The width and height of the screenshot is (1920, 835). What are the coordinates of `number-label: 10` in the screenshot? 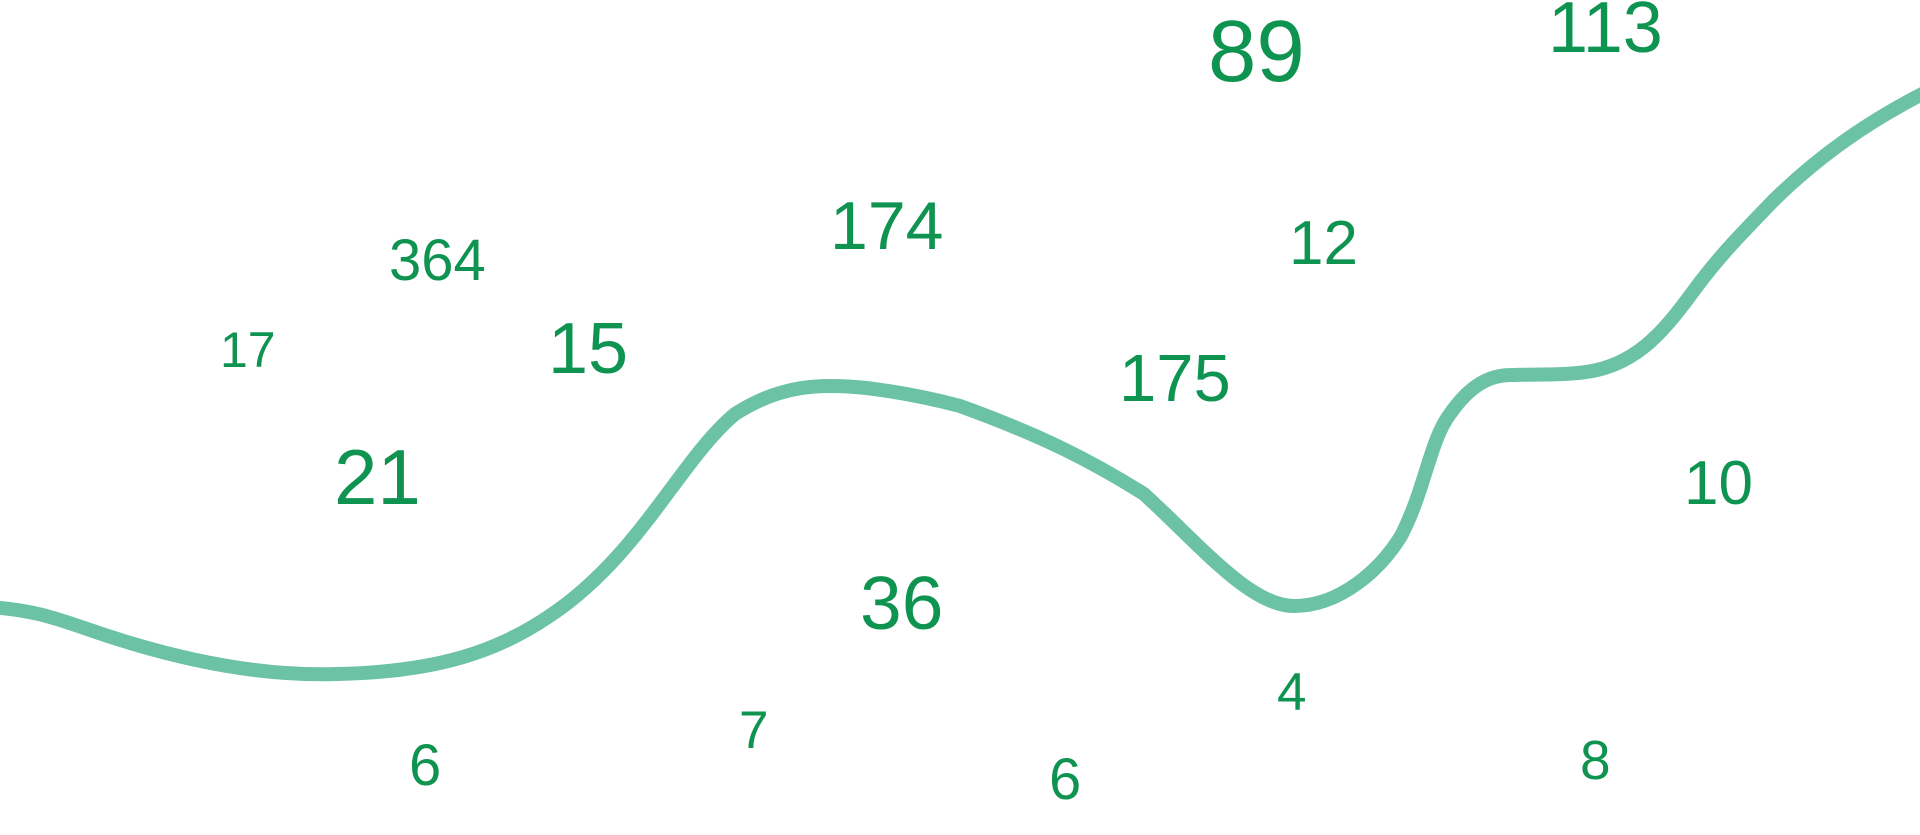 It's located at (1718, 483).